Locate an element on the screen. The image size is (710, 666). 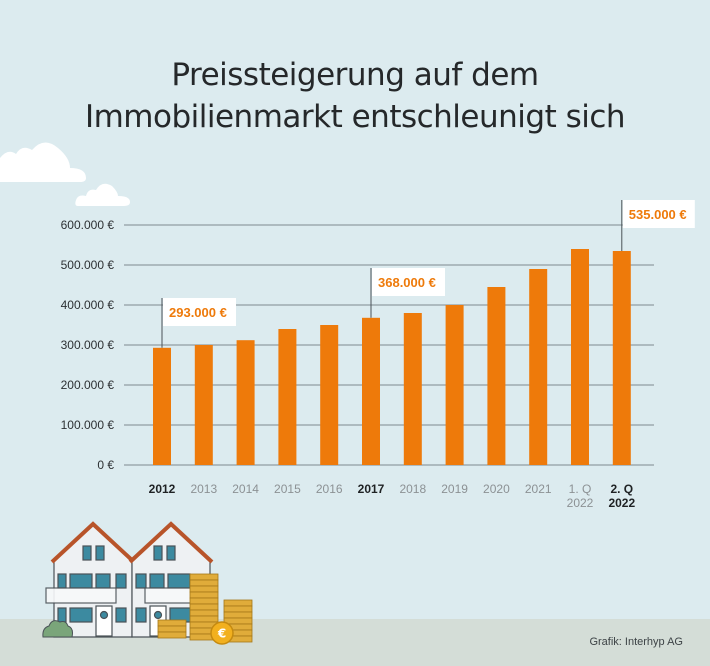
euro-coin-icon: € is located at coordinates (222, 633).